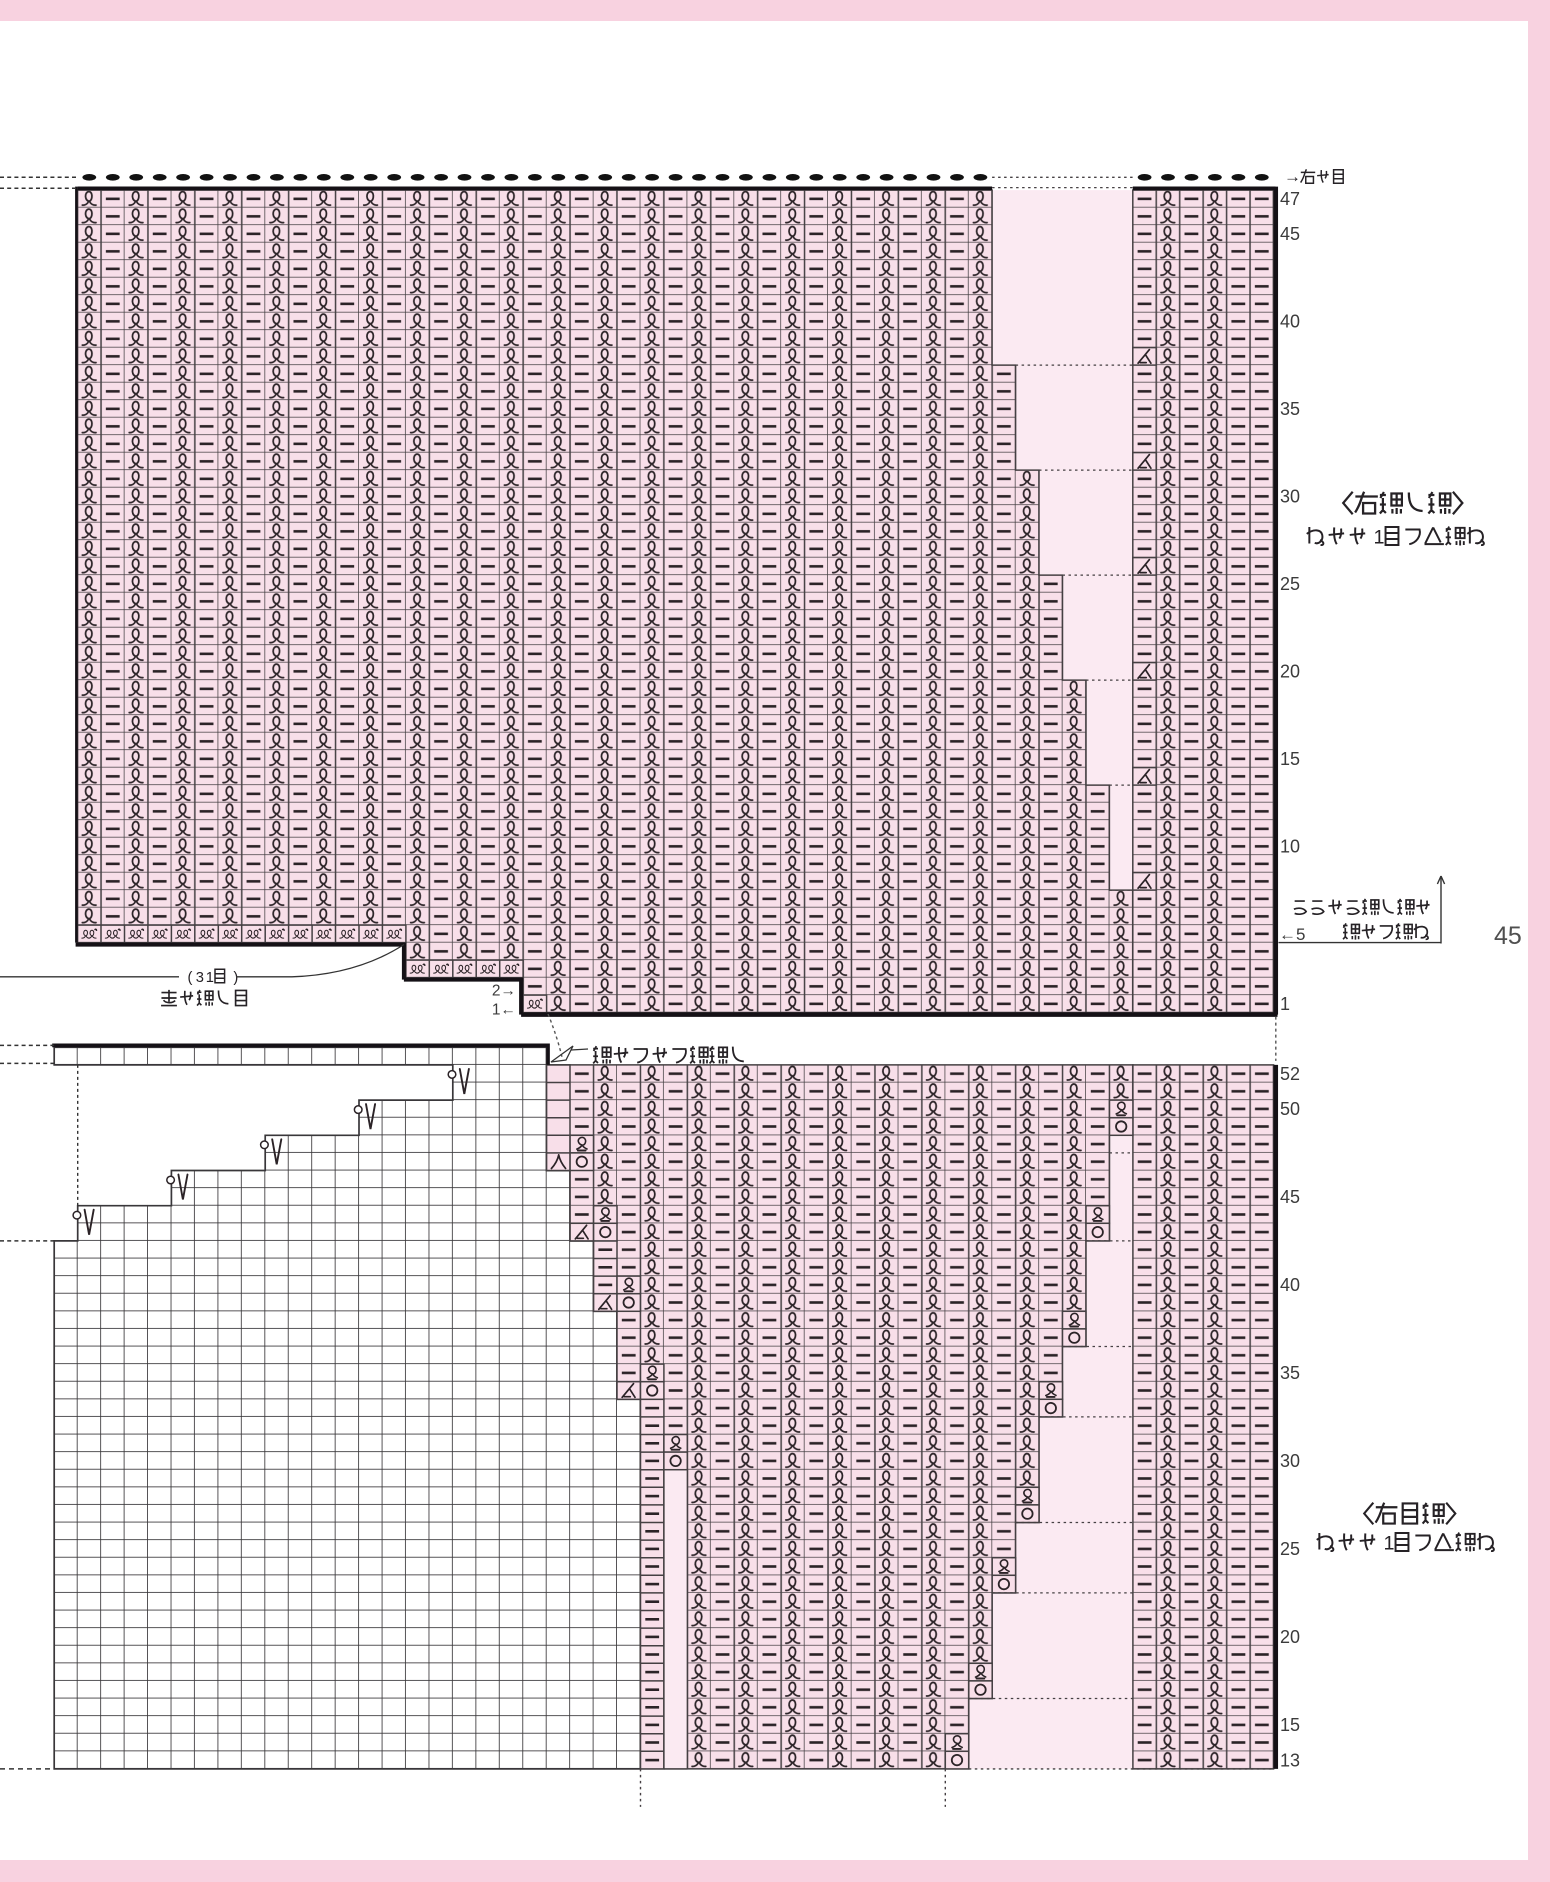  I want to click on svg-text: ←5, so click(1292, 934).